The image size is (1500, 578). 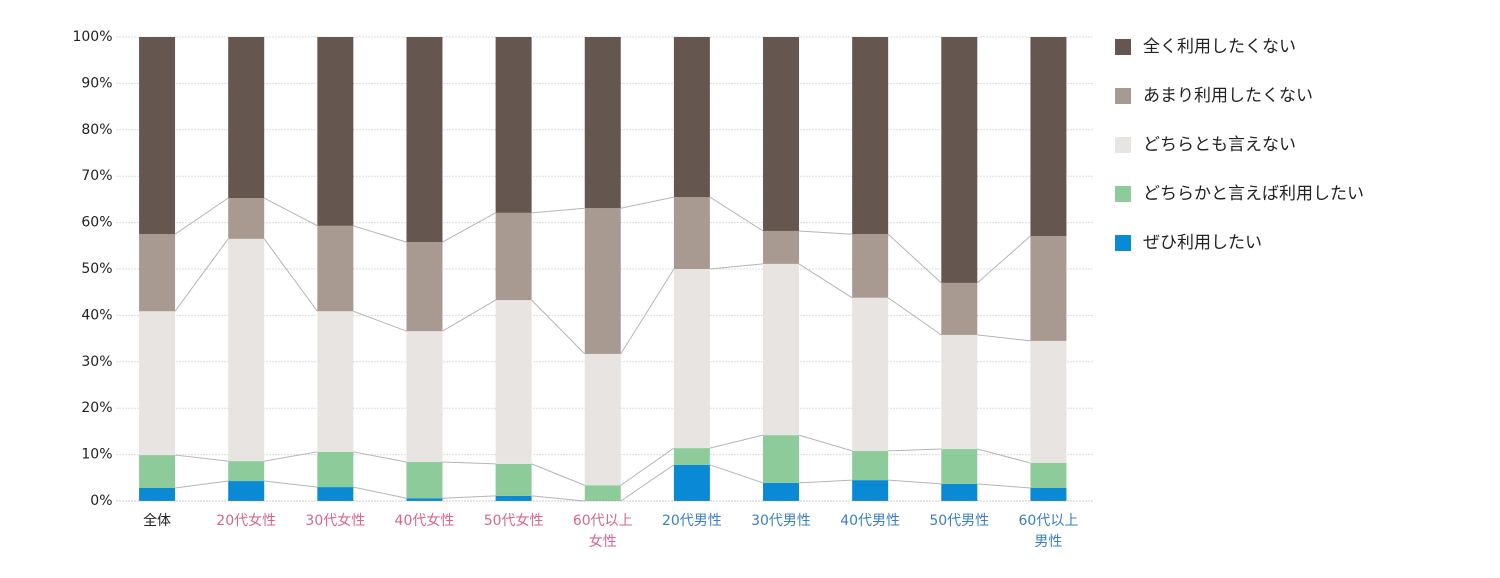 I want to click on x-tick-label: 20代男性, so click(x=691, y=521).